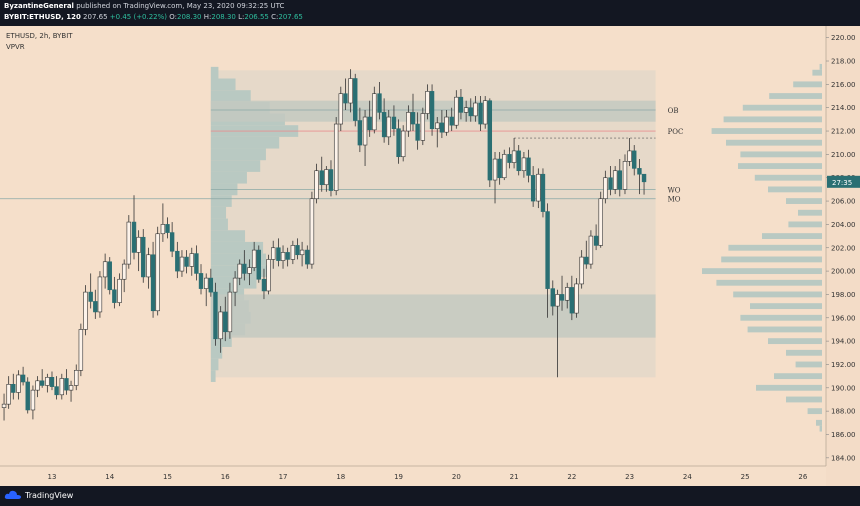  I want to click on close-label: C:, so click(275, 17).